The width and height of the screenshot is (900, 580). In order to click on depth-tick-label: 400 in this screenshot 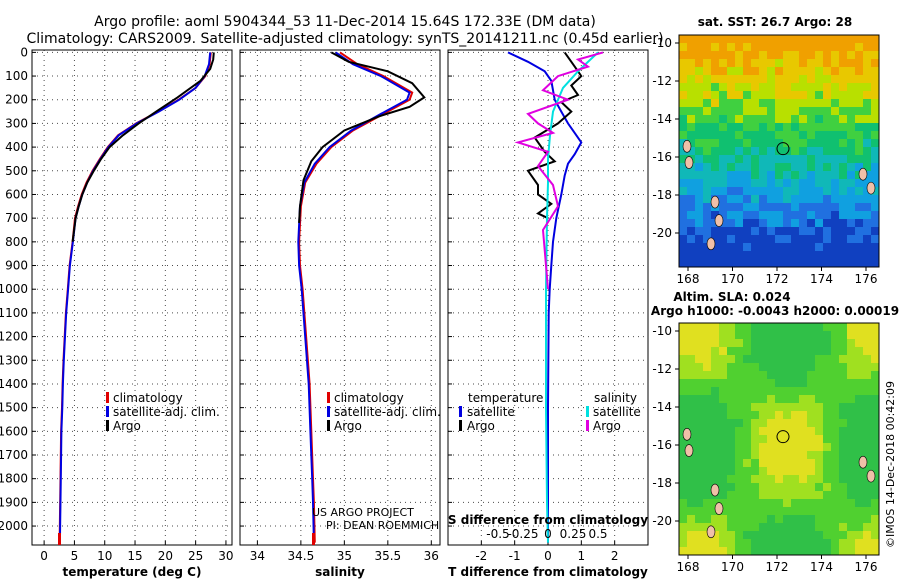, I will do `click(16, 147)`.